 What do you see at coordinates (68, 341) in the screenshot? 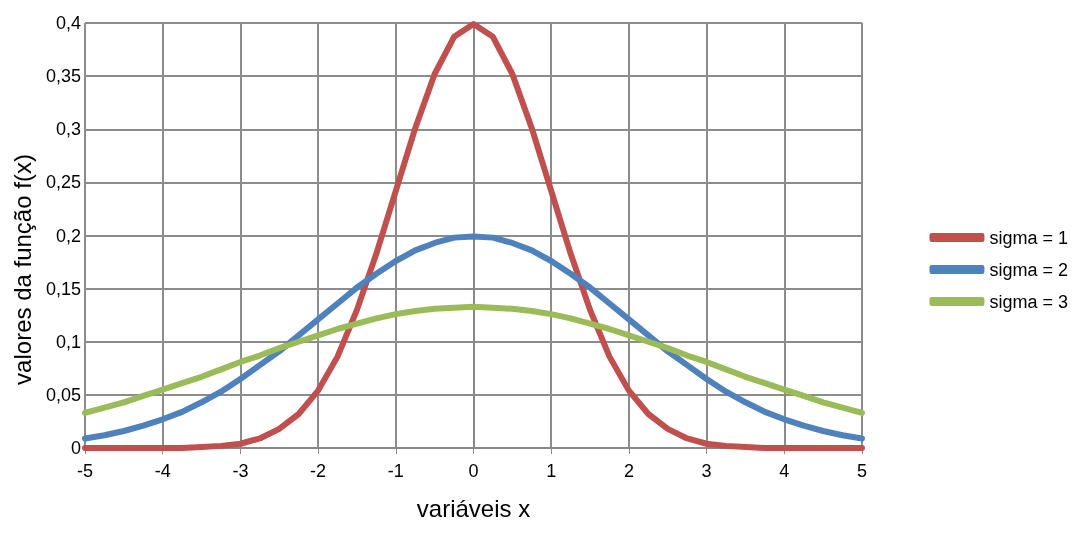
I see `y-tick-label: 0,1` at bounding box center [68, 341].